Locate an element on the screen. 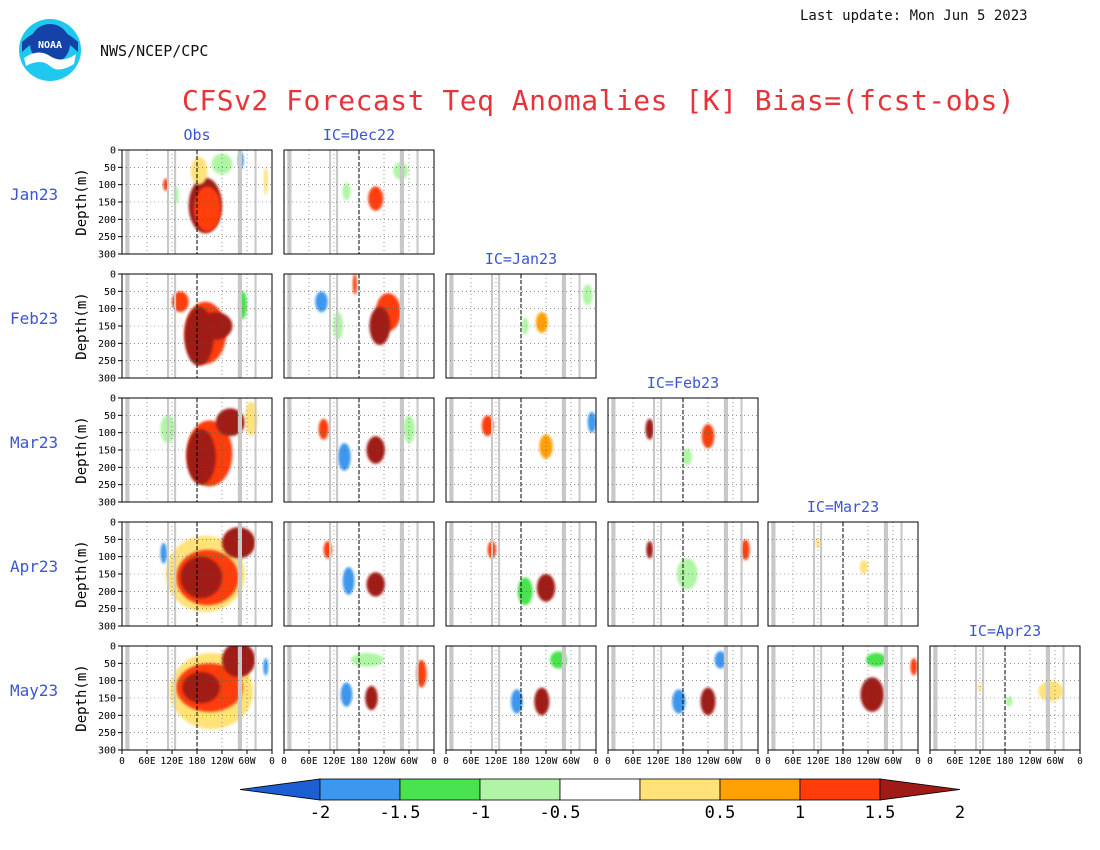  colorbar-tick-label: -1.5 is located at coordinates (400, 813).